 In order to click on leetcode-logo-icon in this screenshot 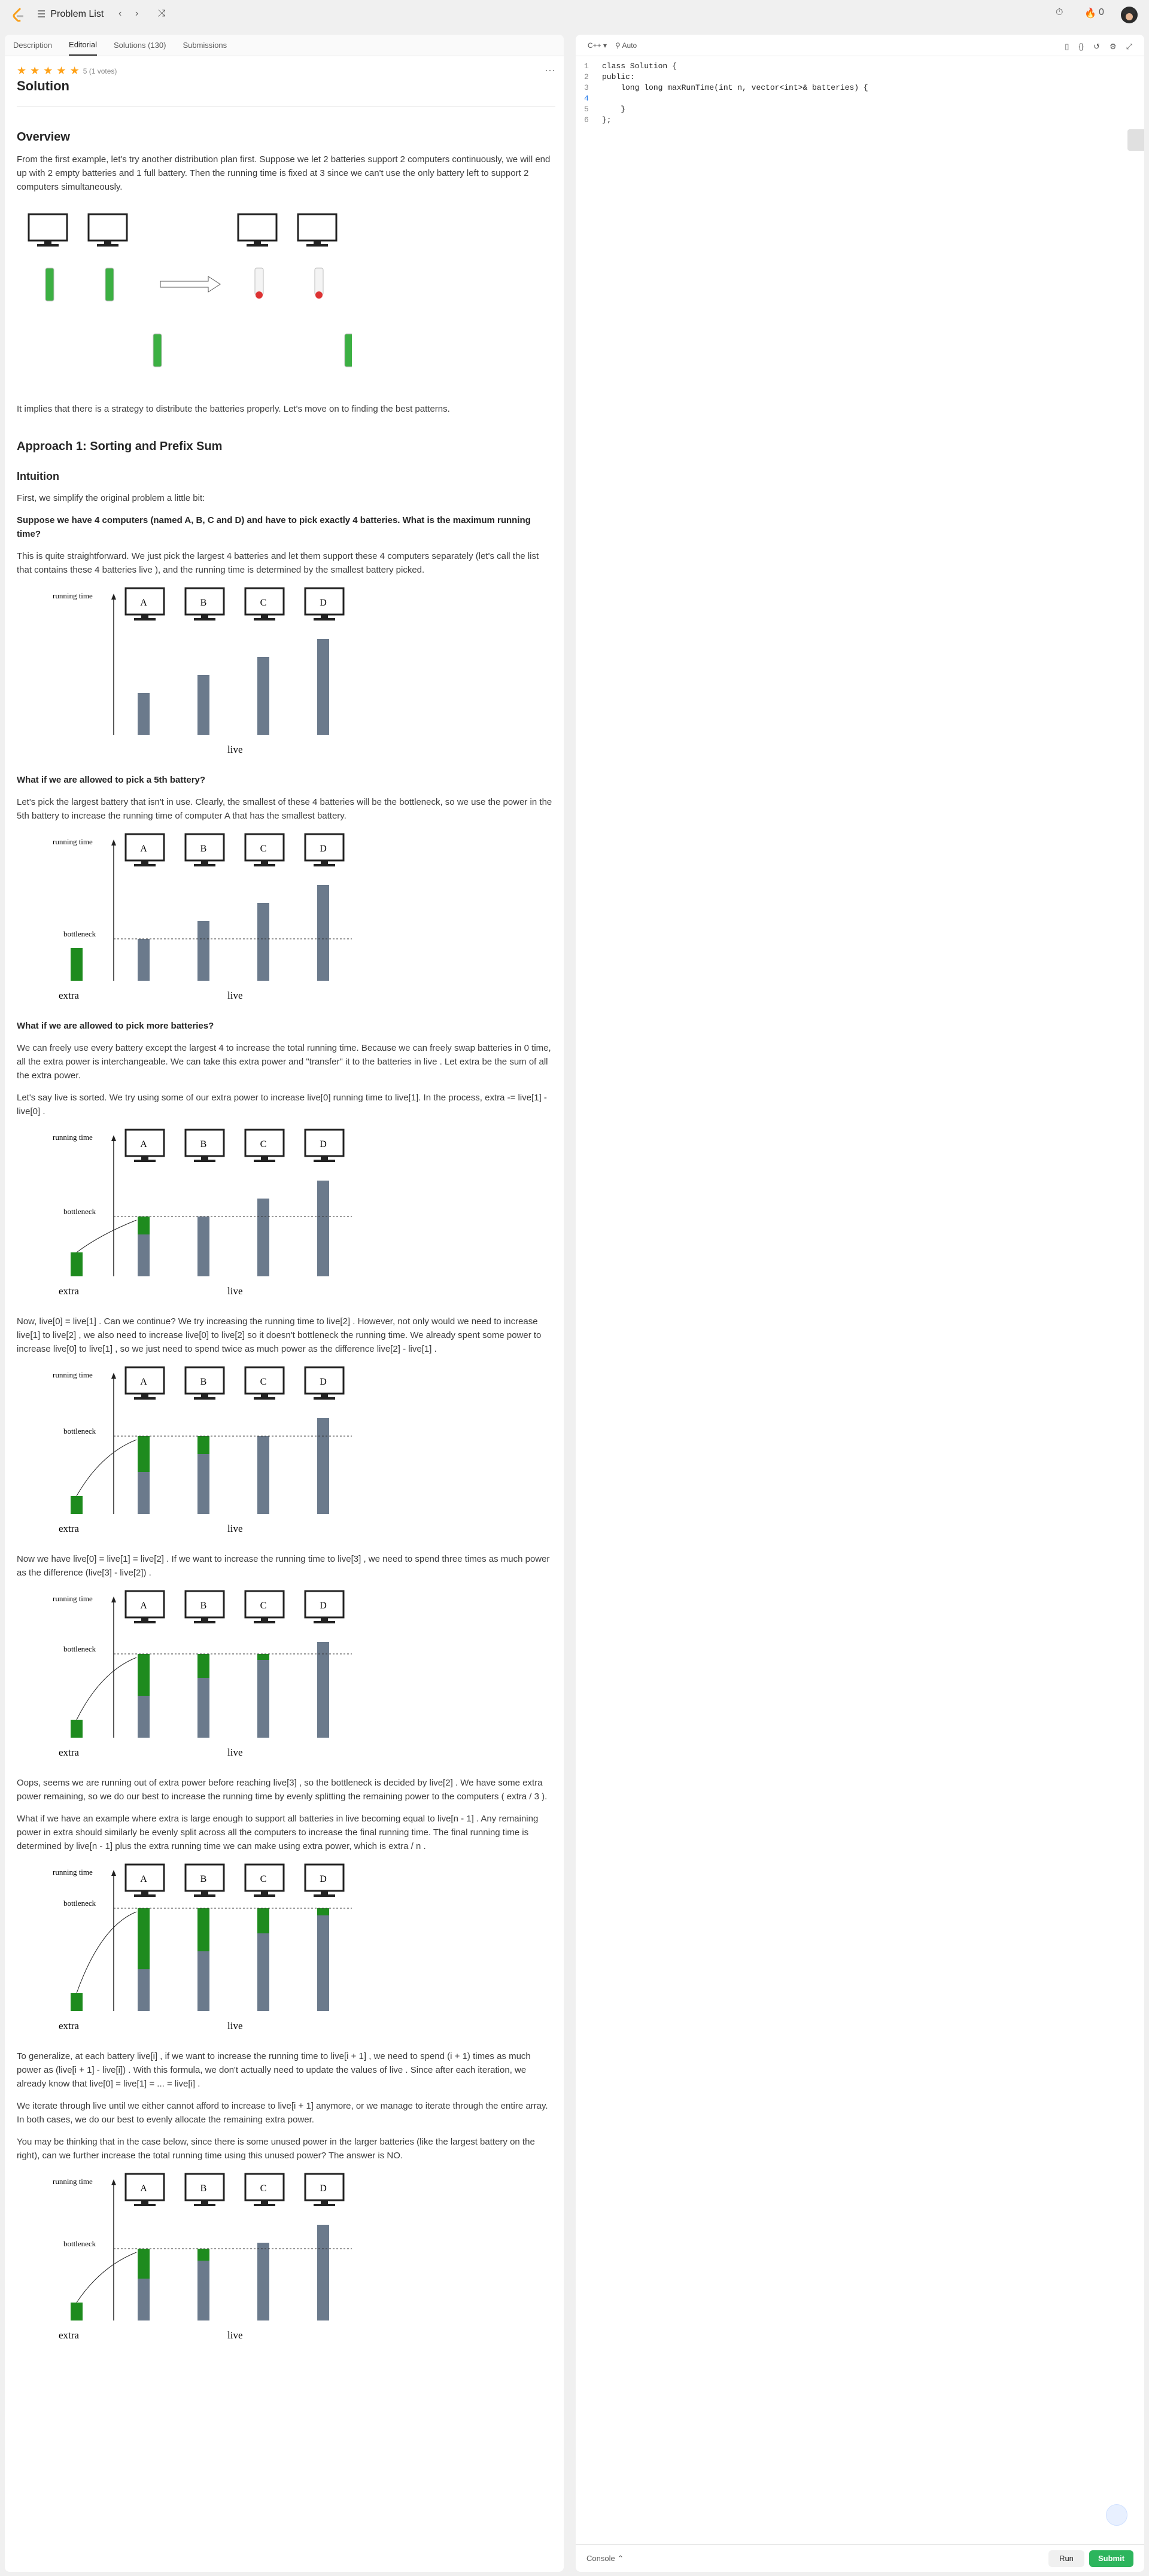, I will do `click(18, 15)`.